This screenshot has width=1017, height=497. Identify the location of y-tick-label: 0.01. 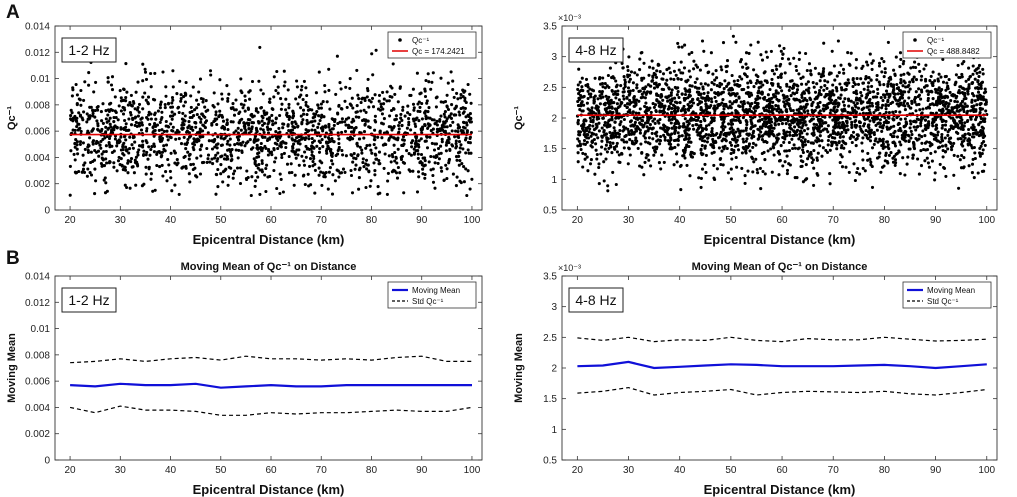
(41, 79).